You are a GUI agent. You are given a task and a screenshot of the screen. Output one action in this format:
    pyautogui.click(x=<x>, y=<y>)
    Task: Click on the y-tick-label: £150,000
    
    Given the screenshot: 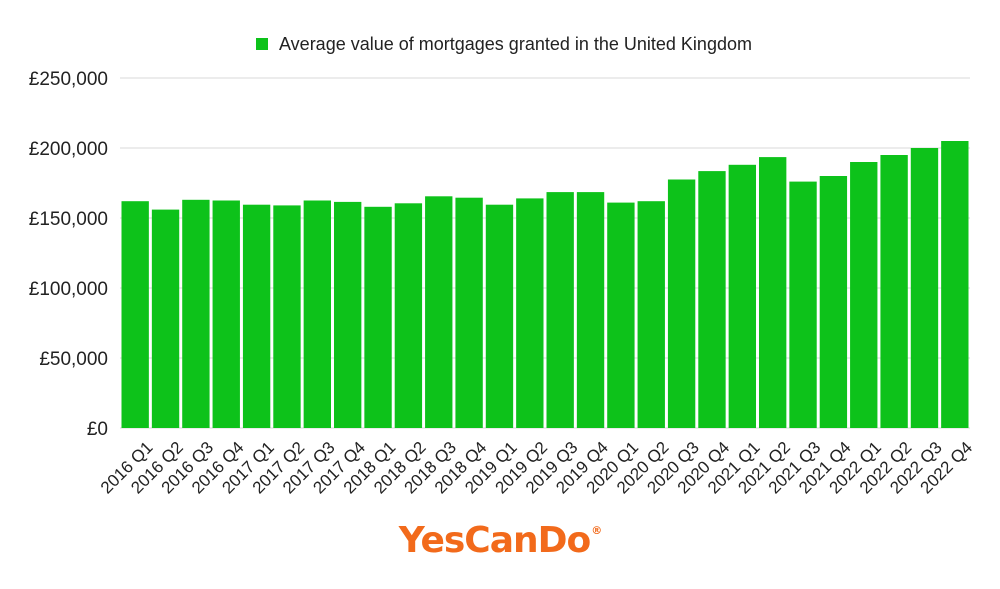 What is the action you would take?
    pyautogui.click(x=68, y=219)
    